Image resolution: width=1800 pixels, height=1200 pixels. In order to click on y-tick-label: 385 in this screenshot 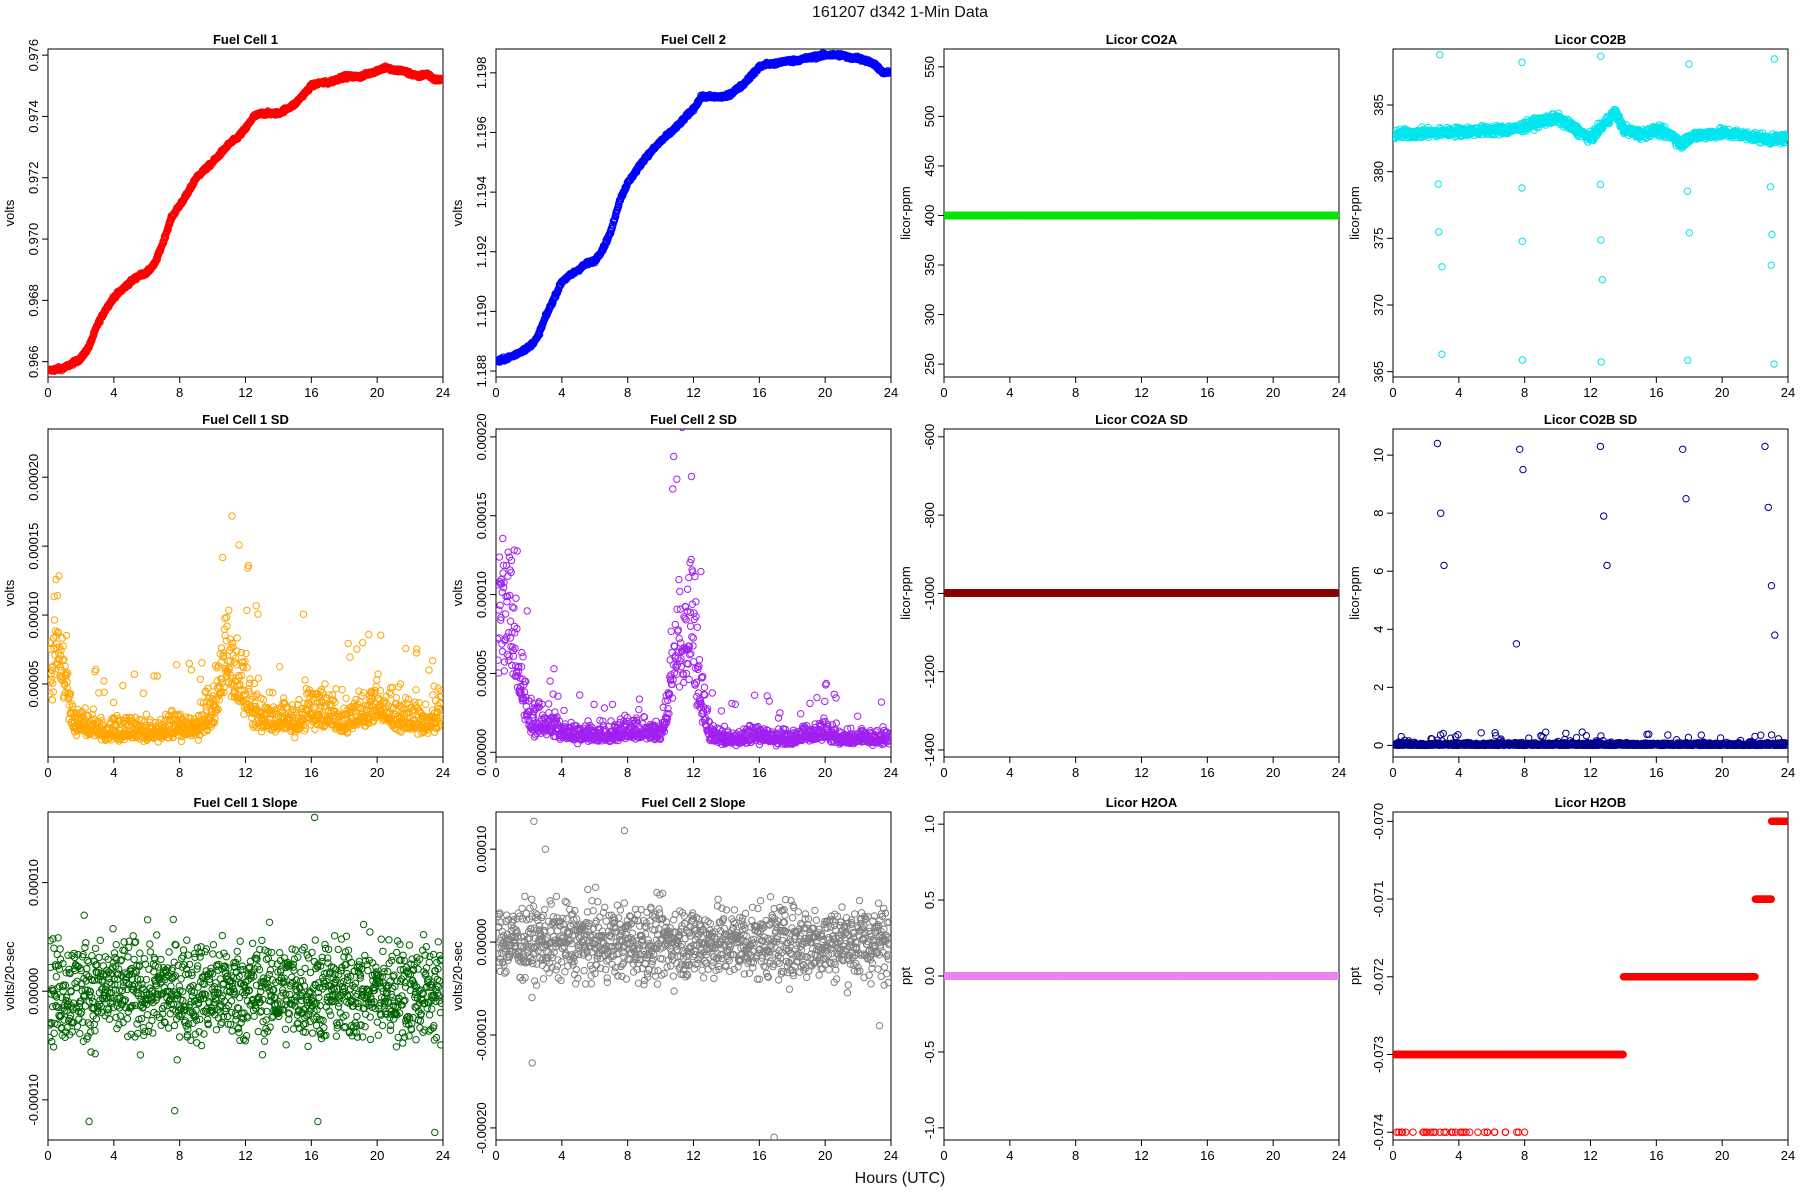, I will do `click(1378, 105)`.